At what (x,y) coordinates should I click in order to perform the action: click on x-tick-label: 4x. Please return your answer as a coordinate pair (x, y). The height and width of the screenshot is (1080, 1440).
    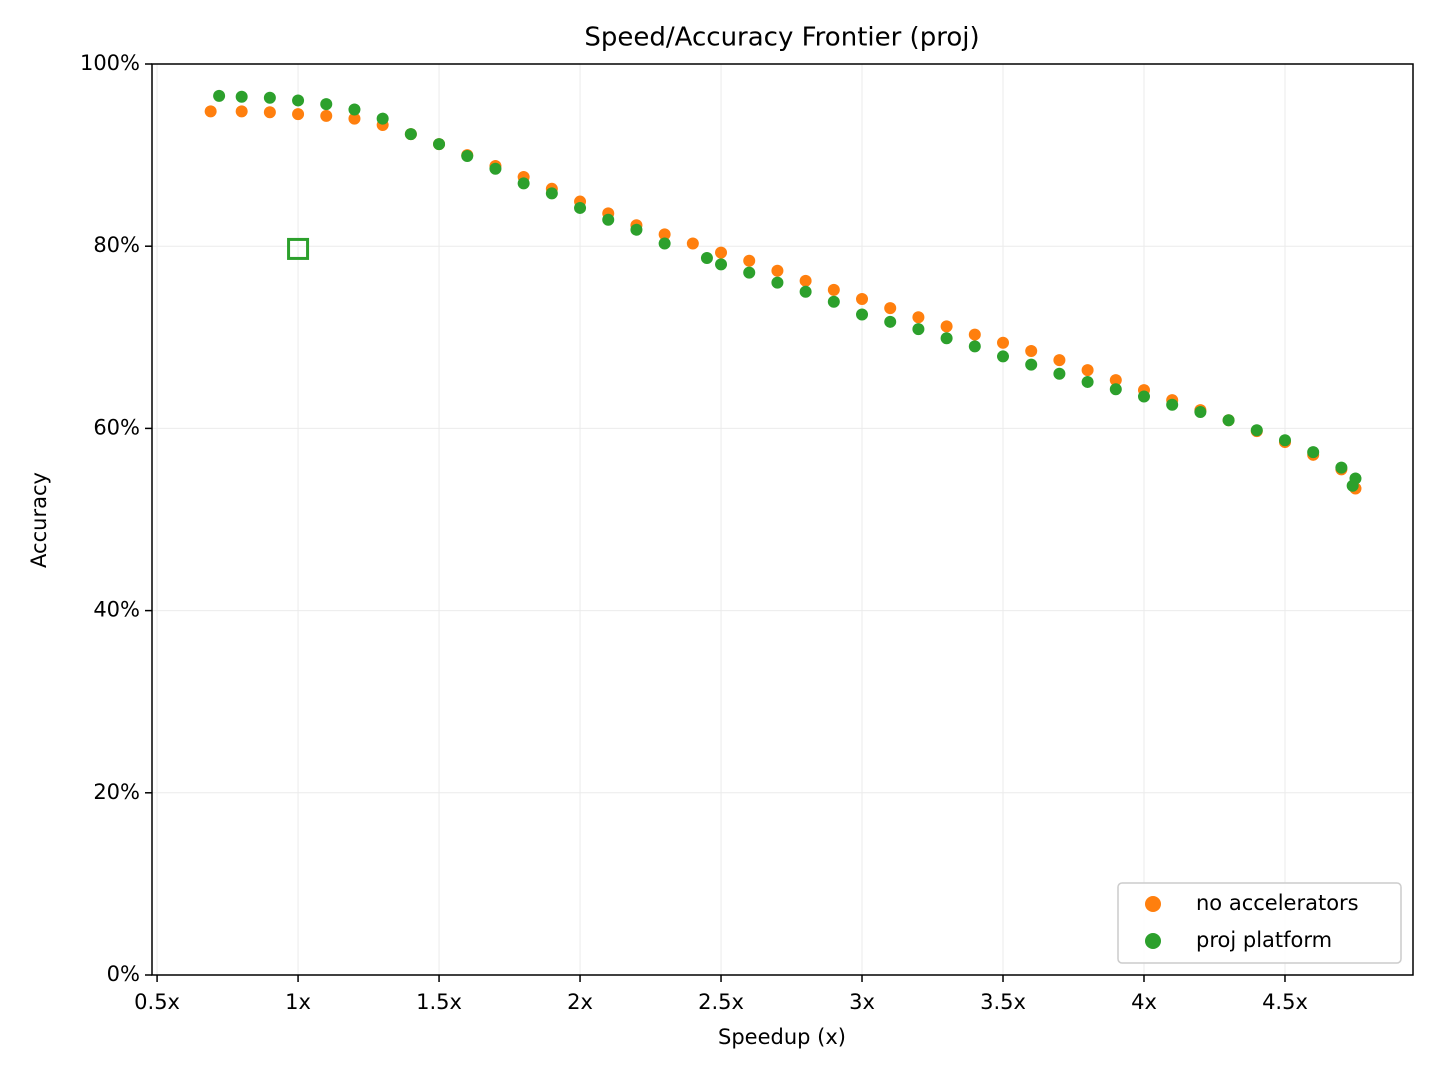
    Looking at the image, I should click on (1144, 1002).